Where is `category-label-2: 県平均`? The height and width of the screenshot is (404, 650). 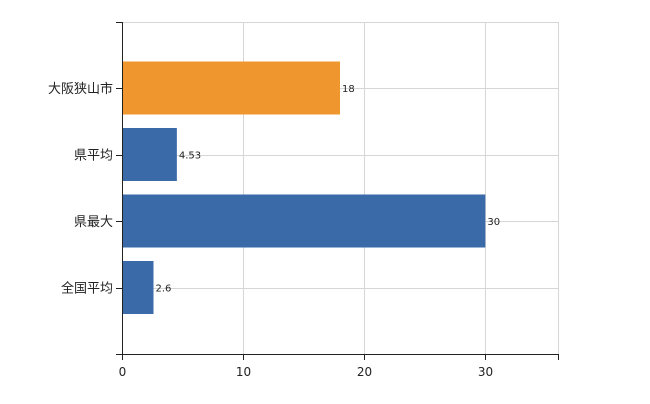 category-label-2: 県平均 is located at coordinates (93, 156).